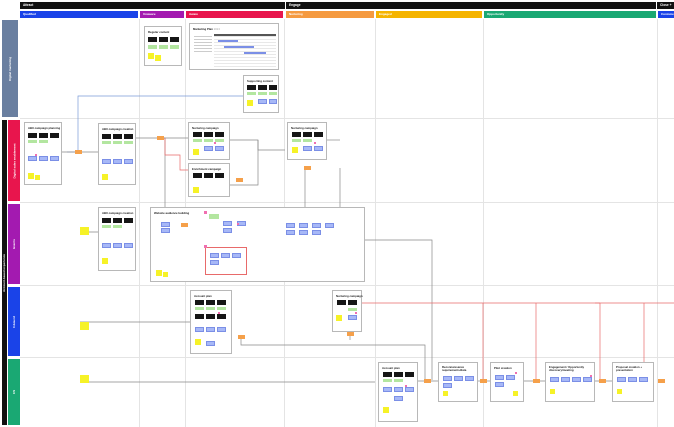 This screenshot has height=427, width=674. Describe the element at coordinates (633, 382) in the screenshot. I see `card-proposal-creation: Proposal creation + presentation` at that location.